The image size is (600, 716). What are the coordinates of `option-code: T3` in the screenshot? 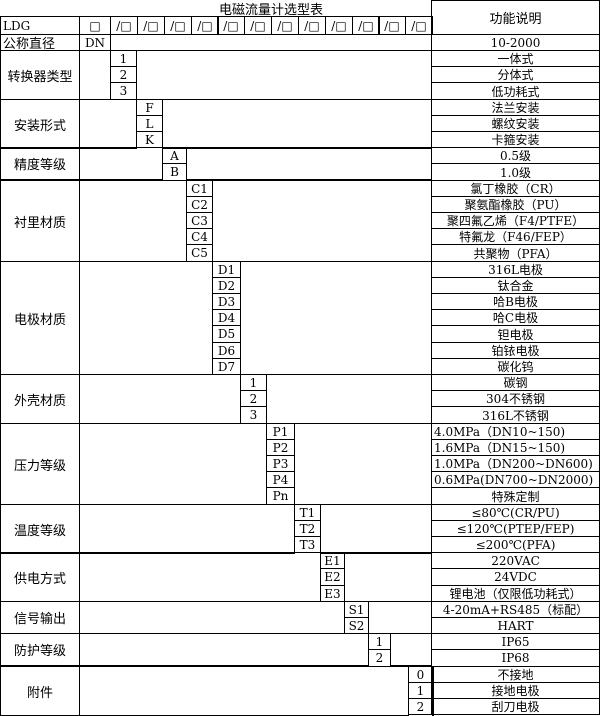 It's located at (307, 544).